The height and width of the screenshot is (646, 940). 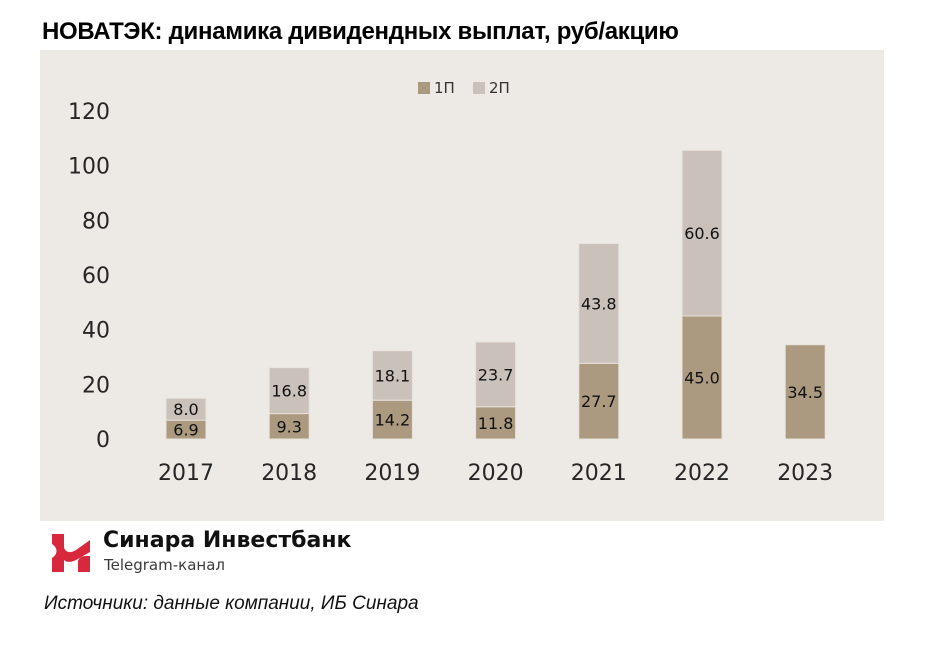 I want to click on data-label: 16.8, so click(x=289, y=391).